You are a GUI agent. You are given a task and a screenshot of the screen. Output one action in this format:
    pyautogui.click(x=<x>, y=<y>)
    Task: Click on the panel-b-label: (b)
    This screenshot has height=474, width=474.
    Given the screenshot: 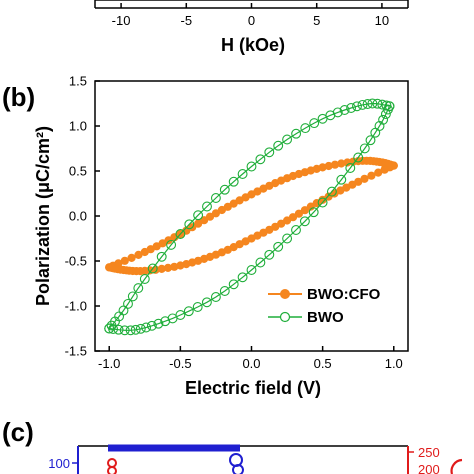 What is the action you would take?
    pyautogui.click(x=18, y=97)
    